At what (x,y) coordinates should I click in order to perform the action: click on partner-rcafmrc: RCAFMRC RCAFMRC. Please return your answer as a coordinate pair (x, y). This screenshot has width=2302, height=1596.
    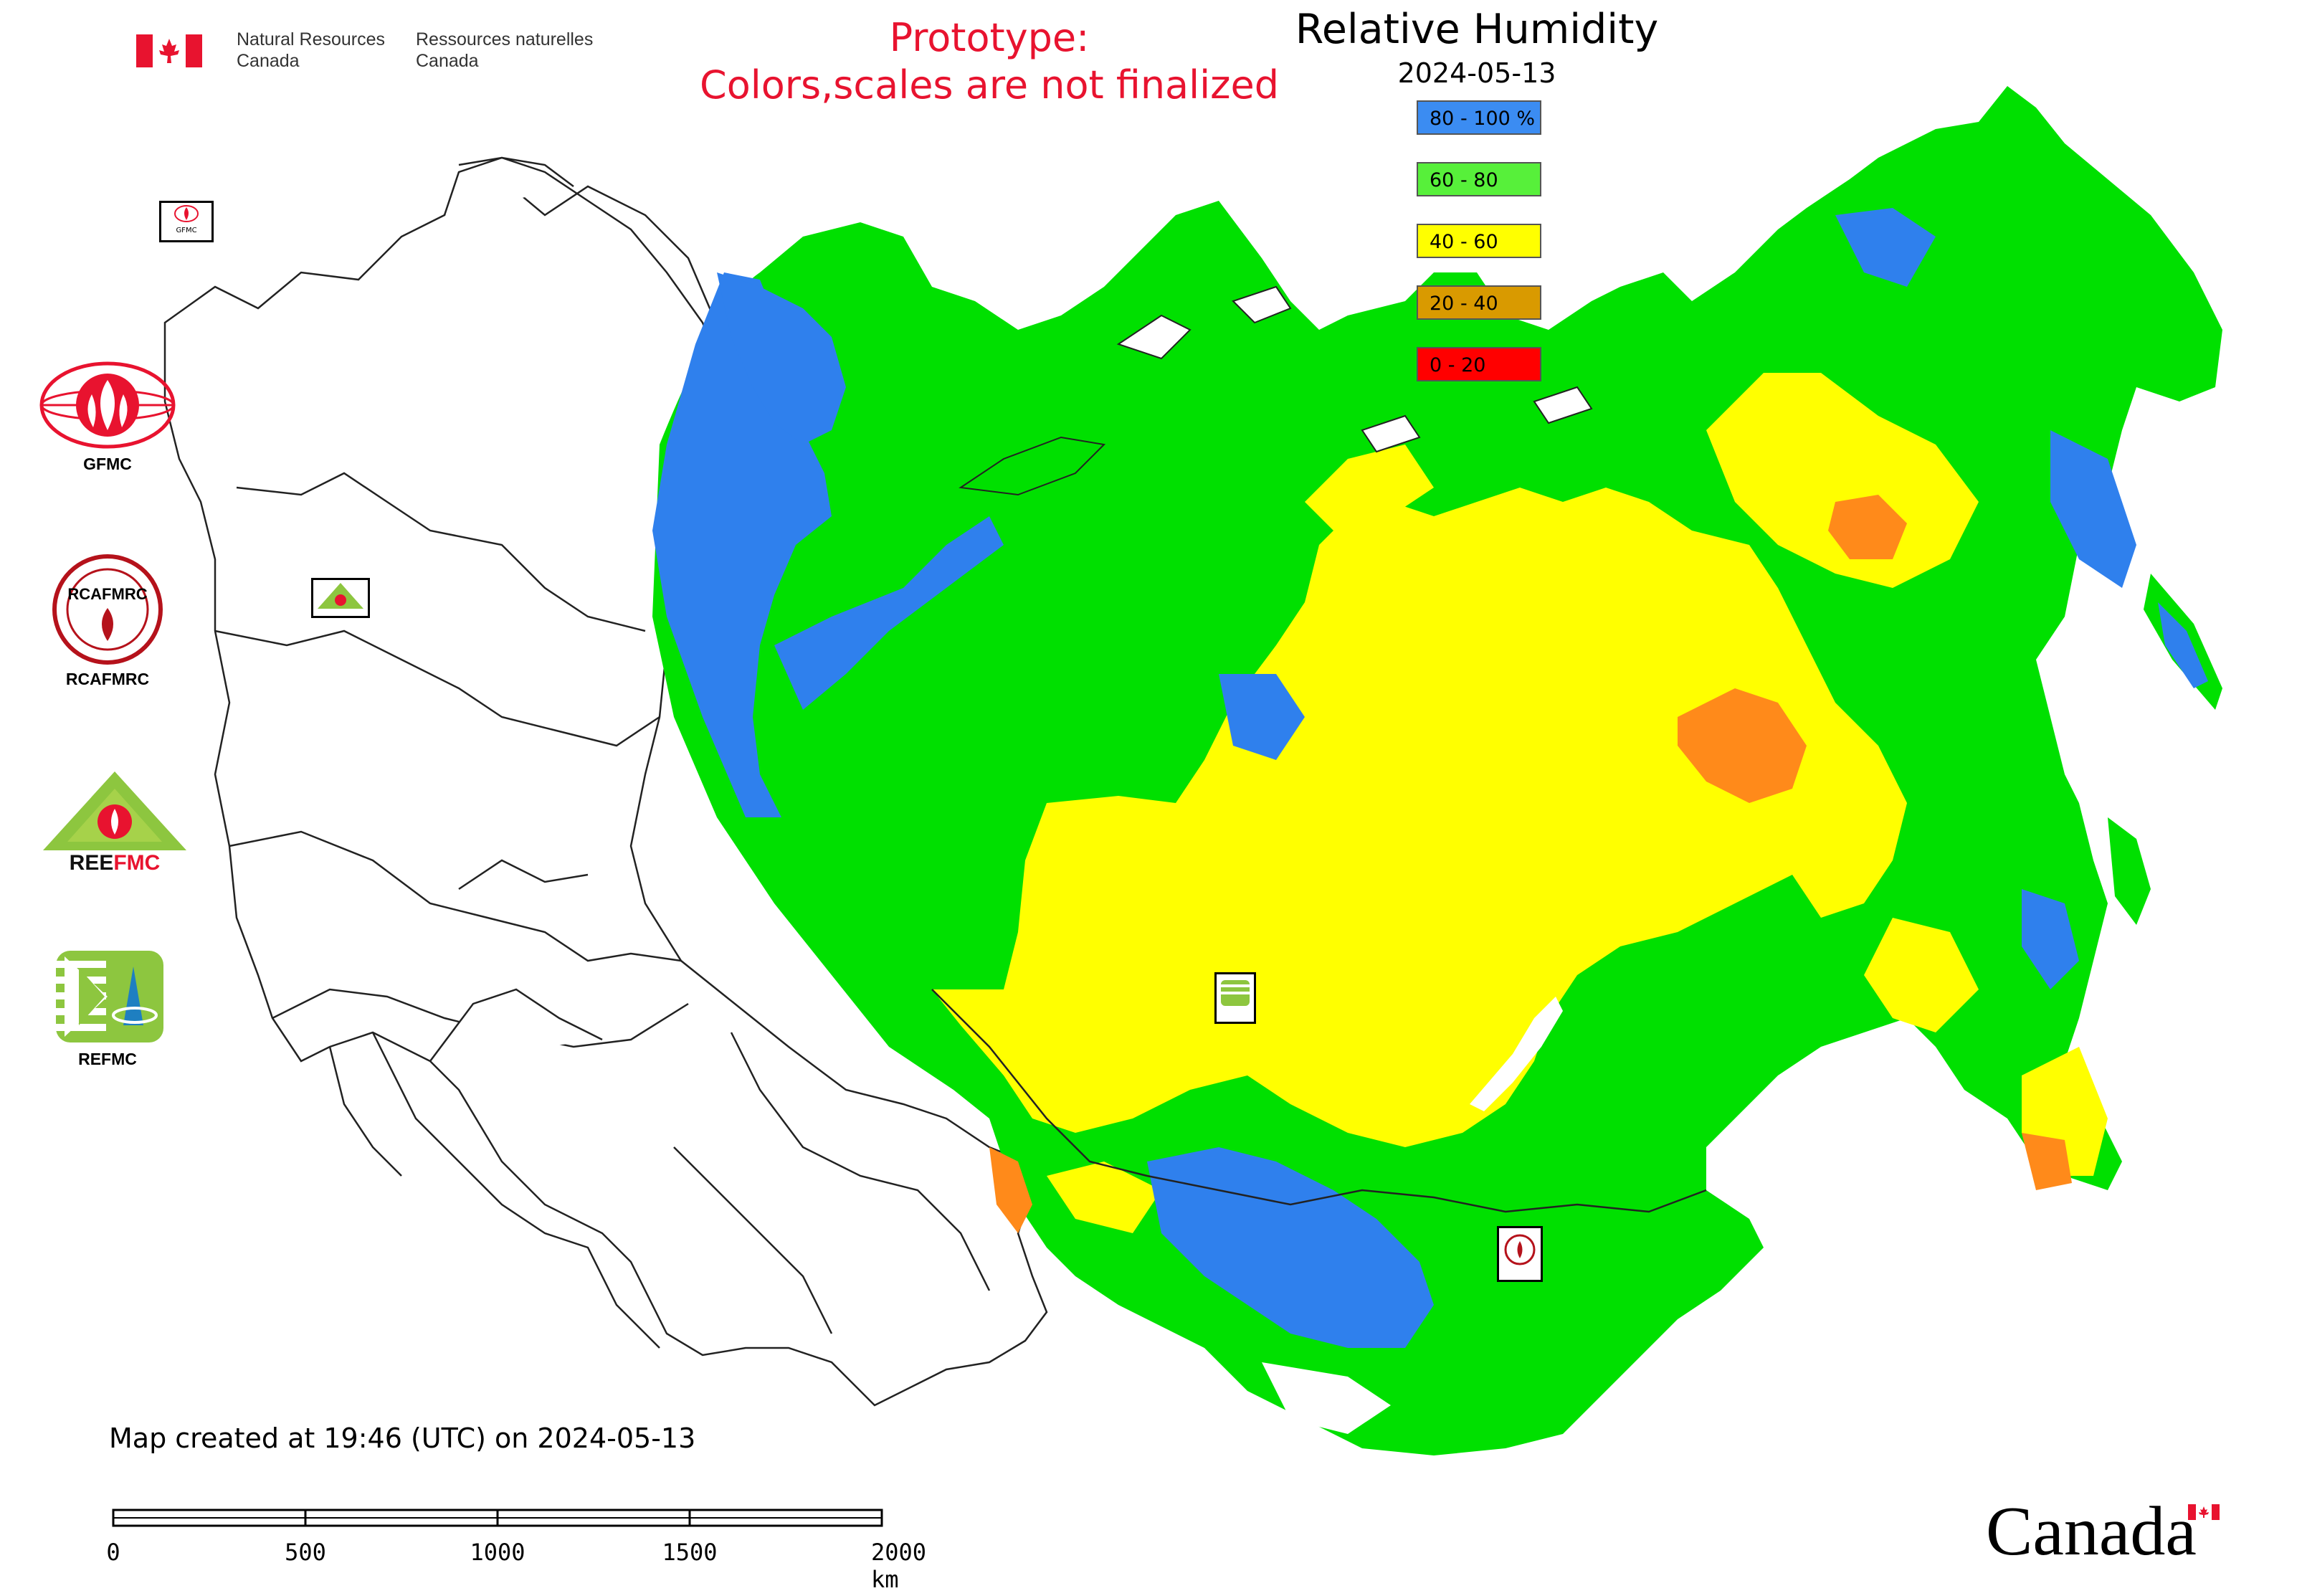
    Looking at the image, I should click on (108, 620).